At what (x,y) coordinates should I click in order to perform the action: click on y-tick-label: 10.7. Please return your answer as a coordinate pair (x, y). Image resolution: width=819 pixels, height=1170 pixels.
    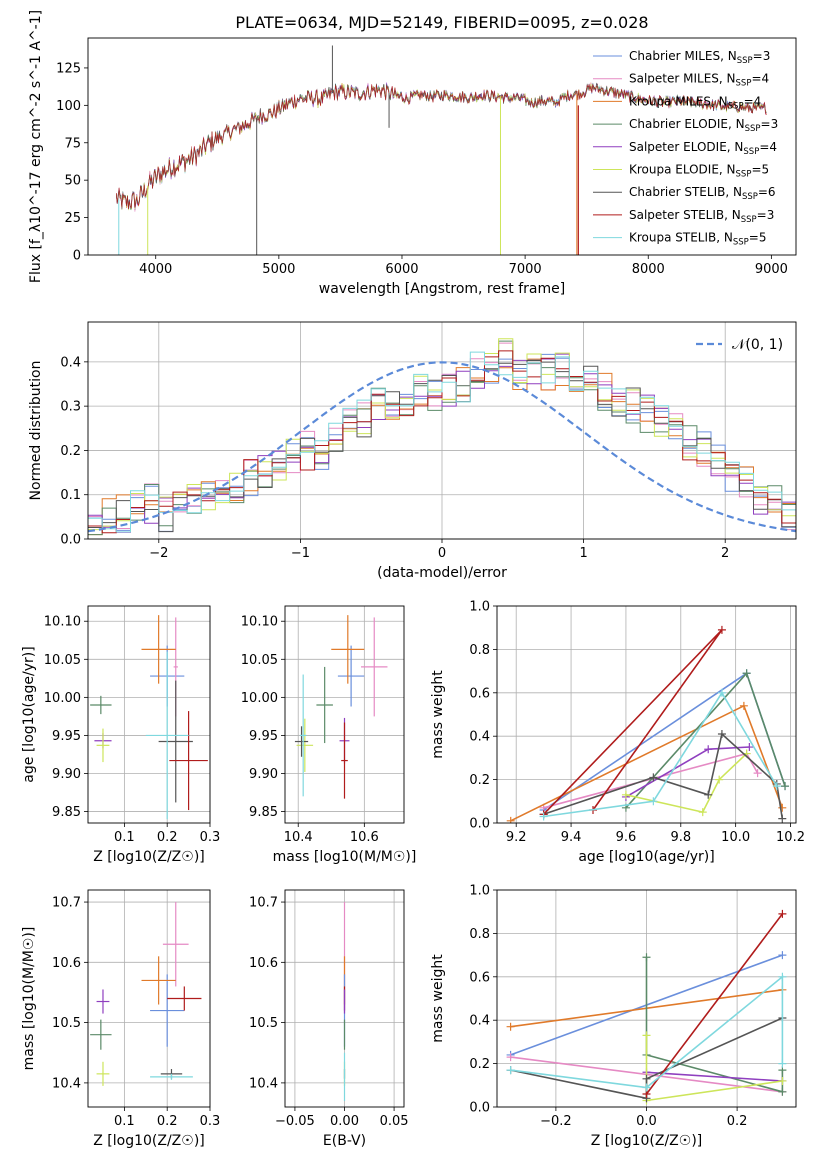
    Looking at the image, I should click on (263, 903).